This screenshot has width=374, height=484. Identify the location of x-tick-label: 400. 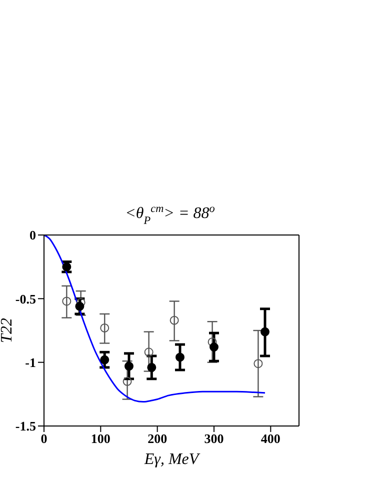
(270, 438).